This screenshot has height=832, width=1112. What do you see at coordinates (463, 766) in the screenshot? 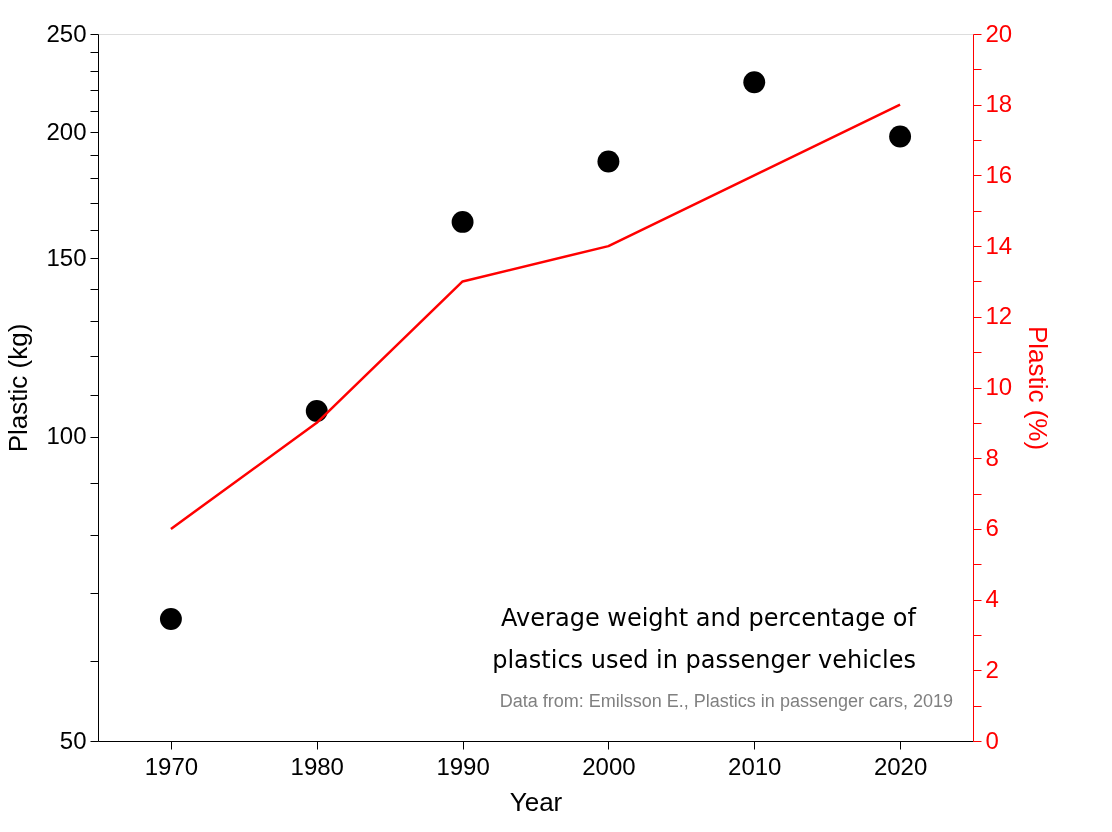
I see `x-tick-label: 1990` at bounding box center [463, 766].